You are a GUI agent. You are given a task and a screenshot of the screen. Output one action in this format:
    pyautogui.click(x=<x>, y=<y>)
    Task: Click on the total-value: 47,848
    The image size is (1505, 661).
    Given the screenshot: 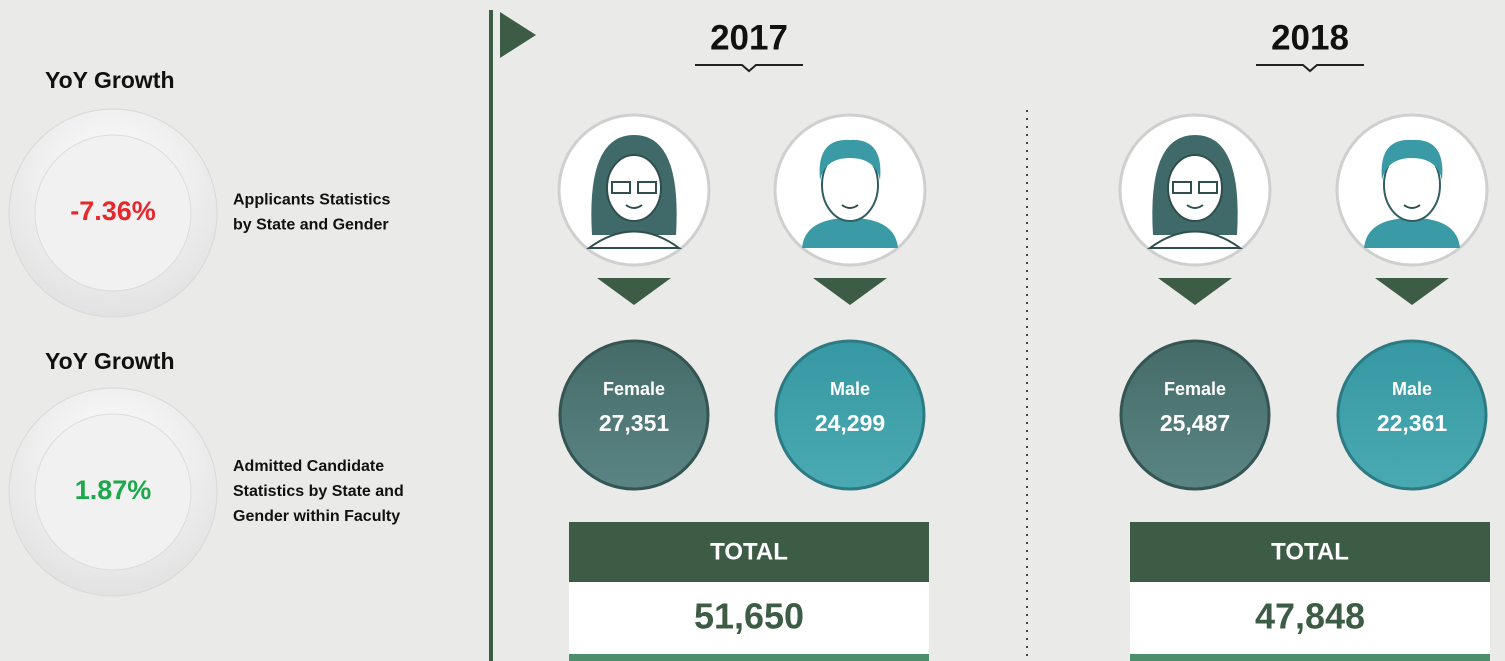 What is the action you would take?
    pyautogui.click(x=1310, y=616)
    